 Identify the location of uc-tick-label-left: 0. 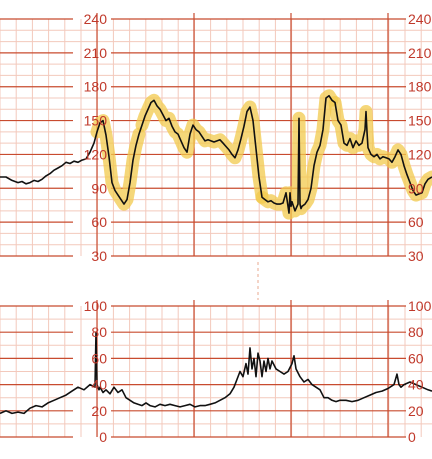
(103, 437).